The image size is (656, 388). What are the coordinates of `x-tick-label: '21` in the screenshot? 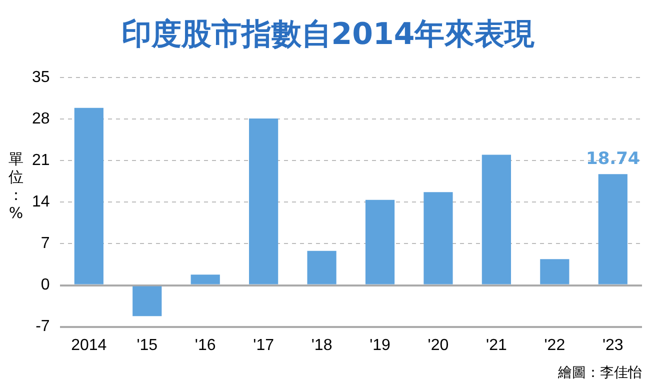 It's located at (496, 345).